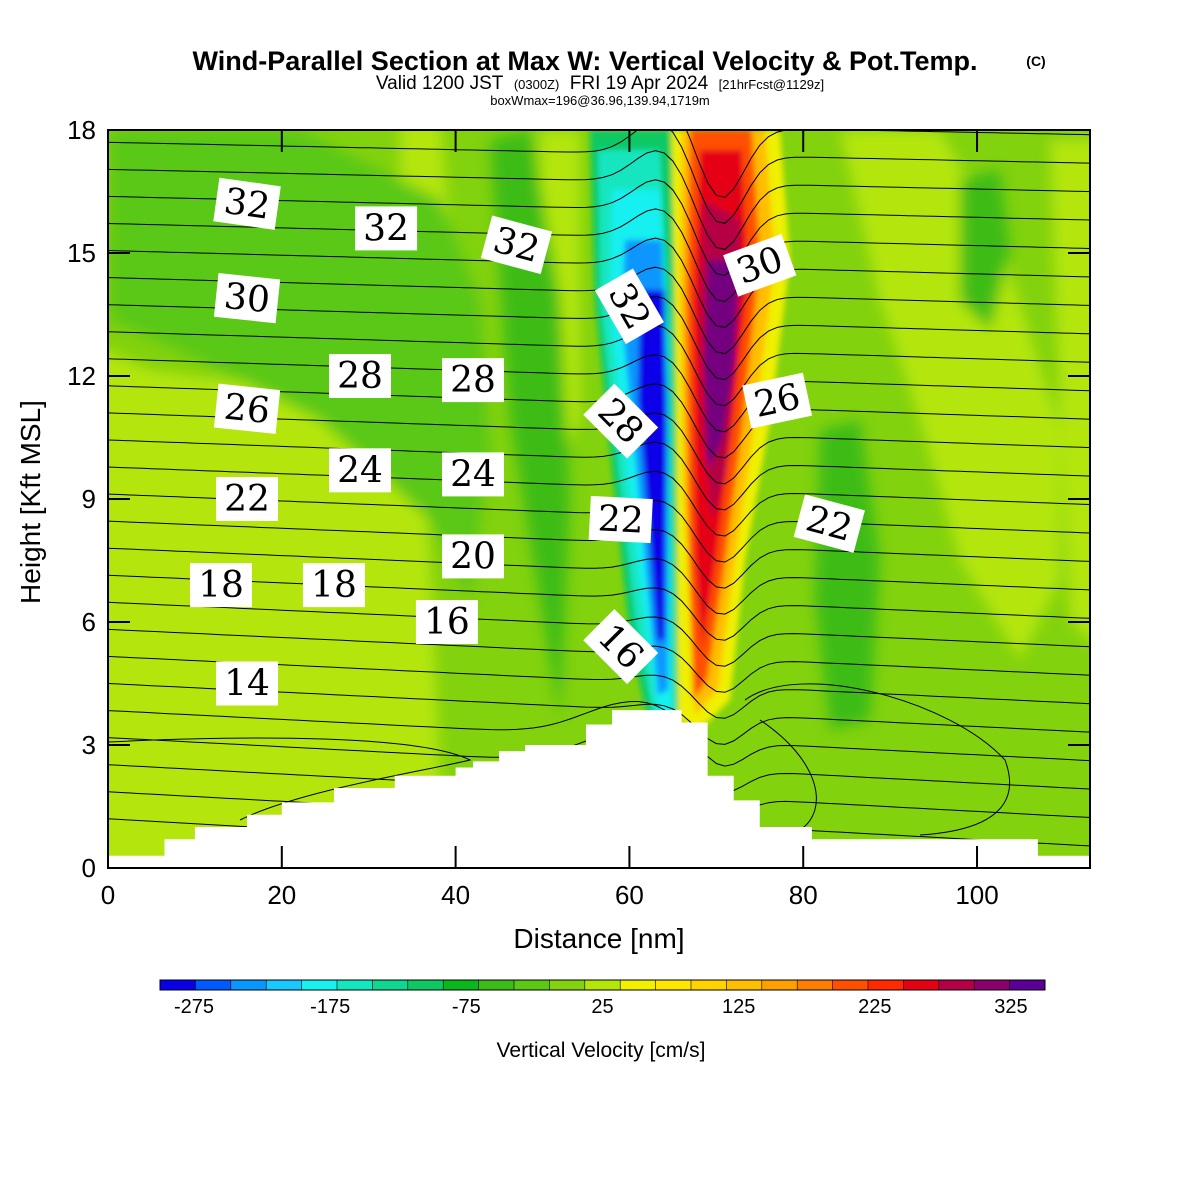  What do you see at coordinates (1010, 1007) in the screenshot?
I see `colorbar-tick-label: 325` at bounding box center [1010, 1007].